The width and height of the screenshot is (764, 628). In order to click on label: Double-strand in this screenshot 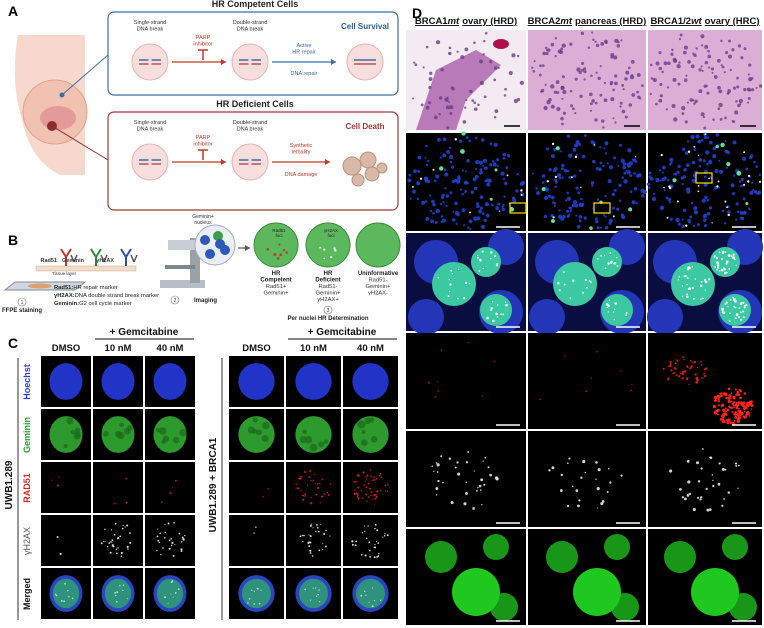, I will do `click(250, 123)`.